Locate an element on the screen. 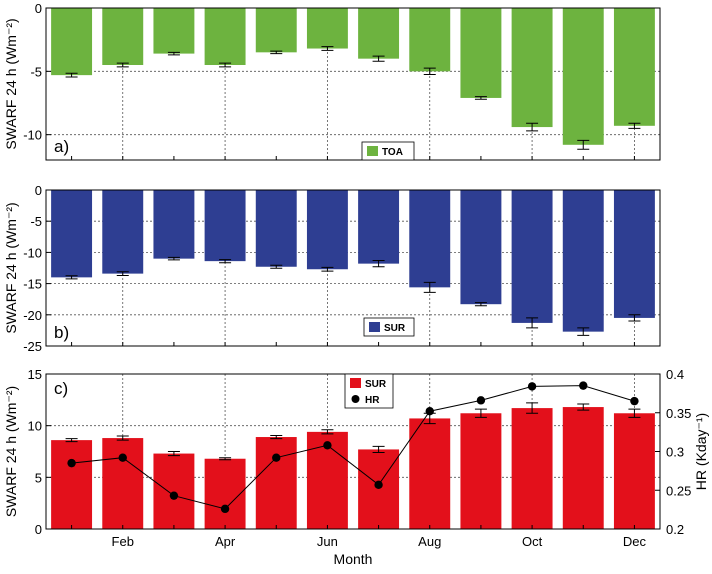 The image size is (712, 574). hr-point-dec is located at coordinates (634, 401).